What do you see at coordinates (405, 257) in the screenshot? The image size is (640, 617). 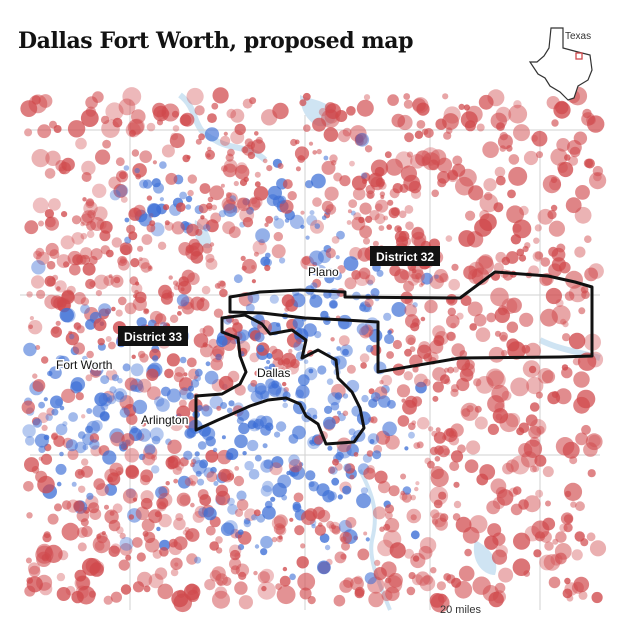 I see `district-32-label-text: District 32` at bounding box center [405, 257].